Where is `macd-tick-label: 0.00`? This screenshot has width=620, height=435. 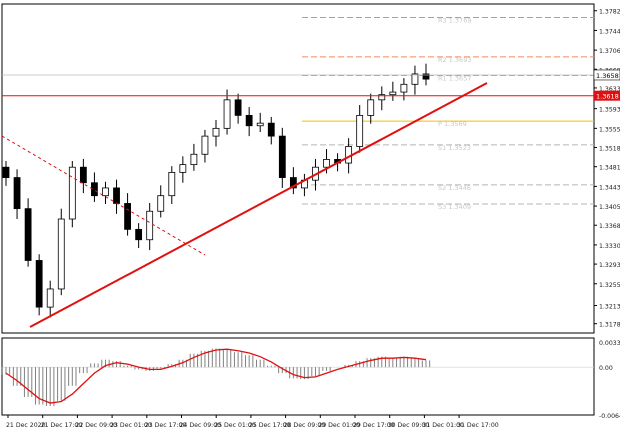
macd-tick-label: 0.00 is located at coordinates (606, 368).